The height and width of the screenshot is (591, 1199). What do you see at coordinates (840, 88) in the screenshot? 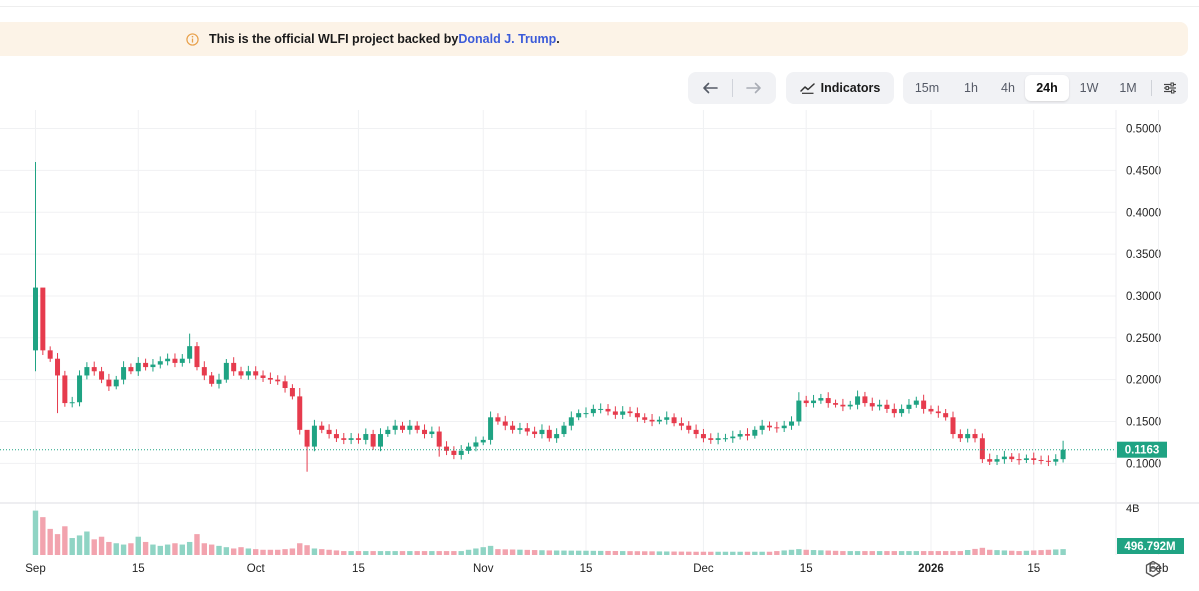
I see `indicators-button: Indicators` at bounding box center [840, 88].